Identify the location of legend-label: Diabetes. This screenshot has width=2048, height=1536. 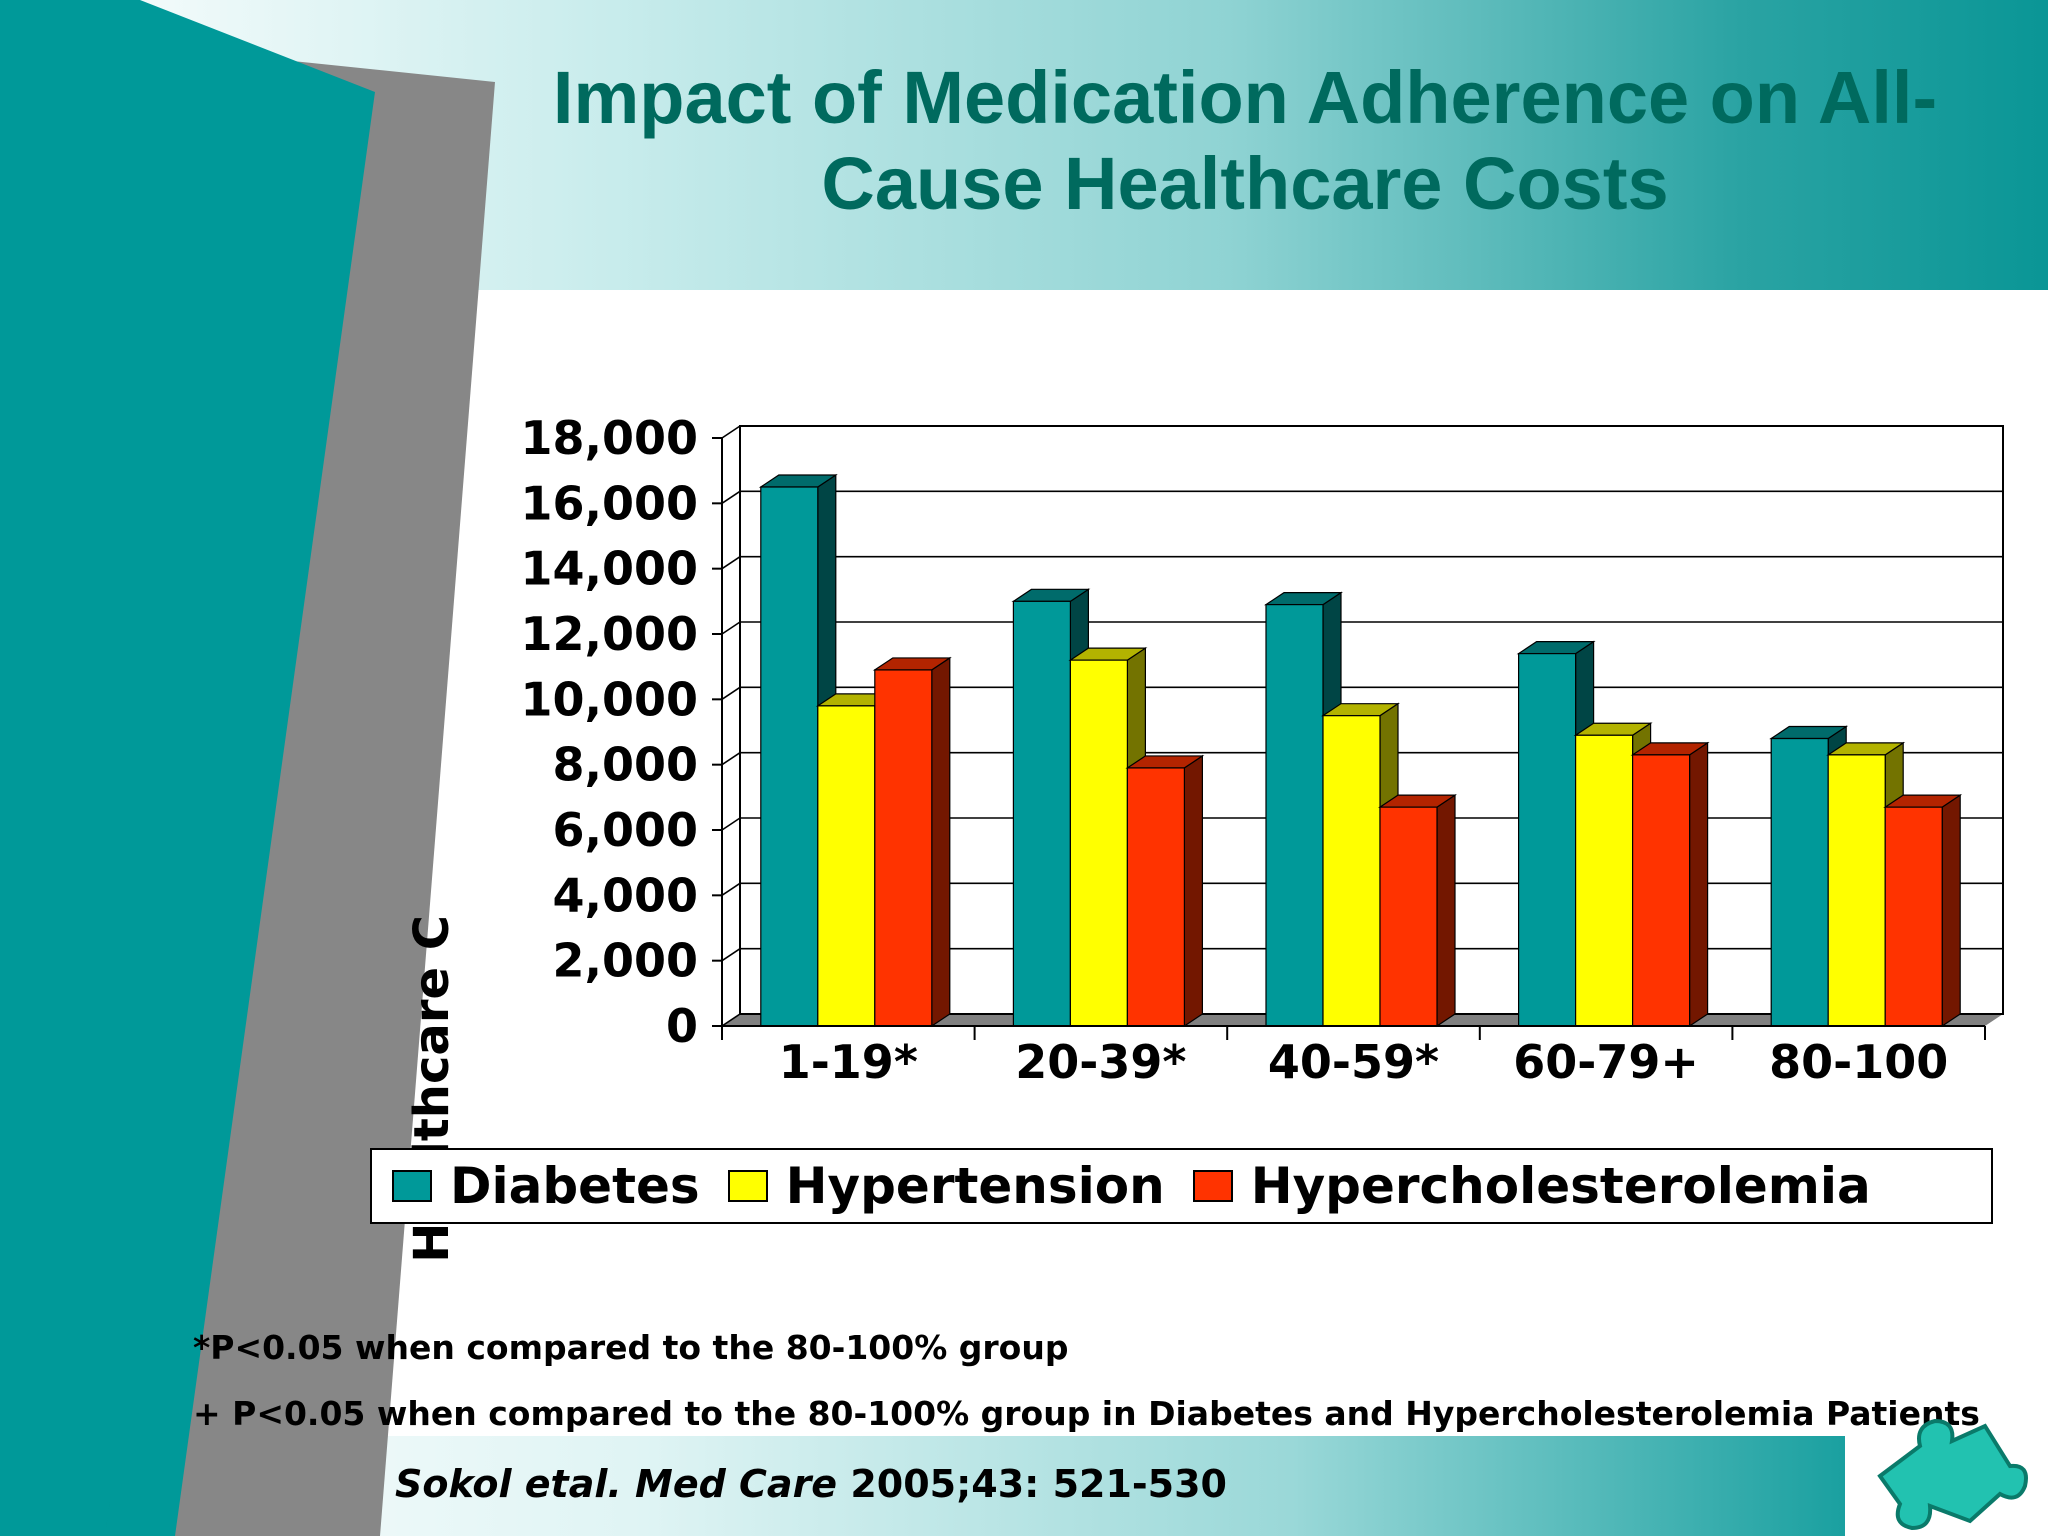
(575, 1186).